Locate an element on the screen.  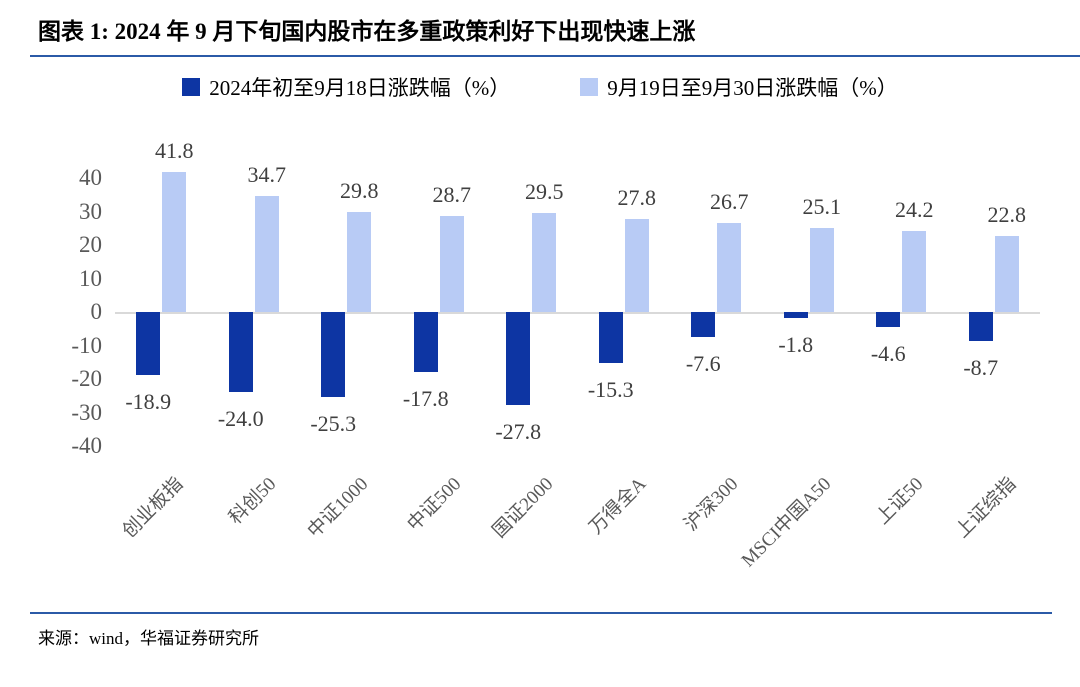
legend-swatch-series1 is located at coordinates (191, 87).